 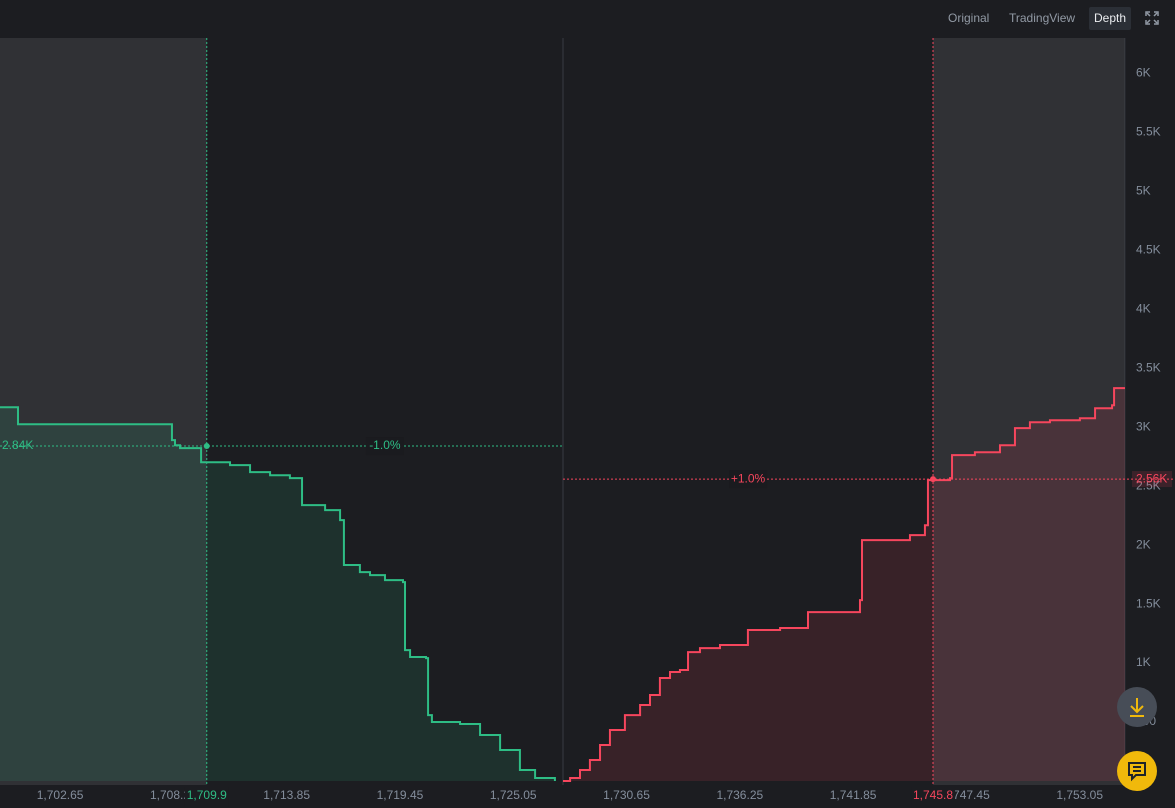 What do you see at coordinates (587, 19) in the screenshot?
I see `toolbar: Original TradingView Depth` at bounding box center [587, 19].